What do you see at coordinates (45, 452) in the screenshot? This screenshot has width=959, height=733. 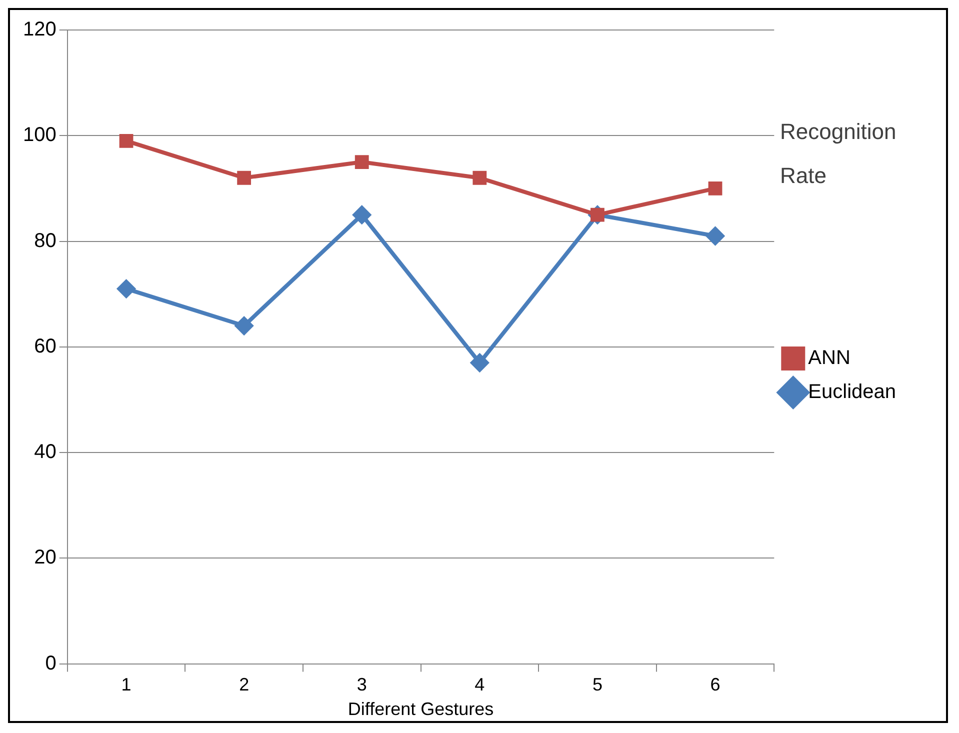 I see `y-tick-label: 40` at bounding box center [45, 452].